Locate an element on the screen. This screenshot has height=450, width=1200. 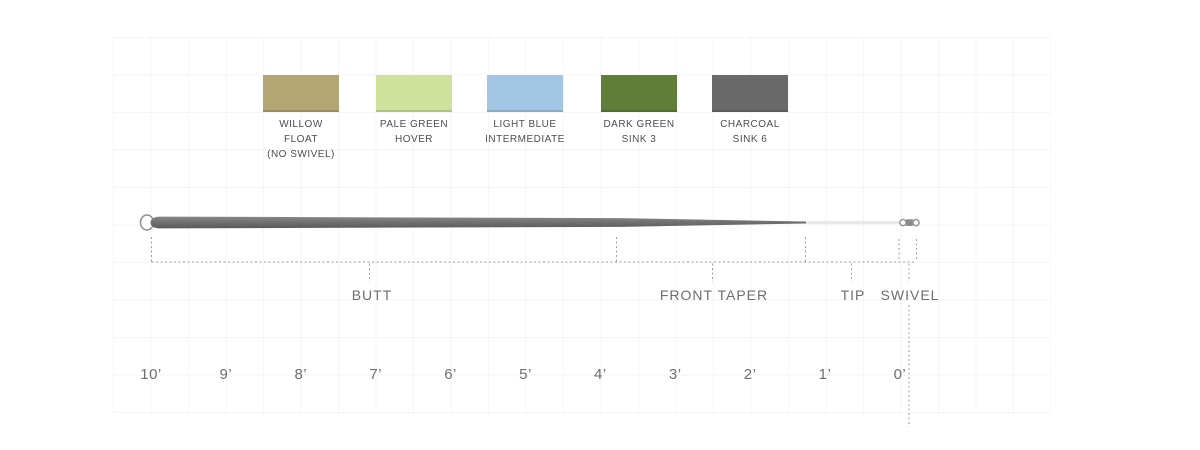
color-swatch-dark-green-sink3: DARK GREEN SINK 3 is located at coordinates (639, 110).